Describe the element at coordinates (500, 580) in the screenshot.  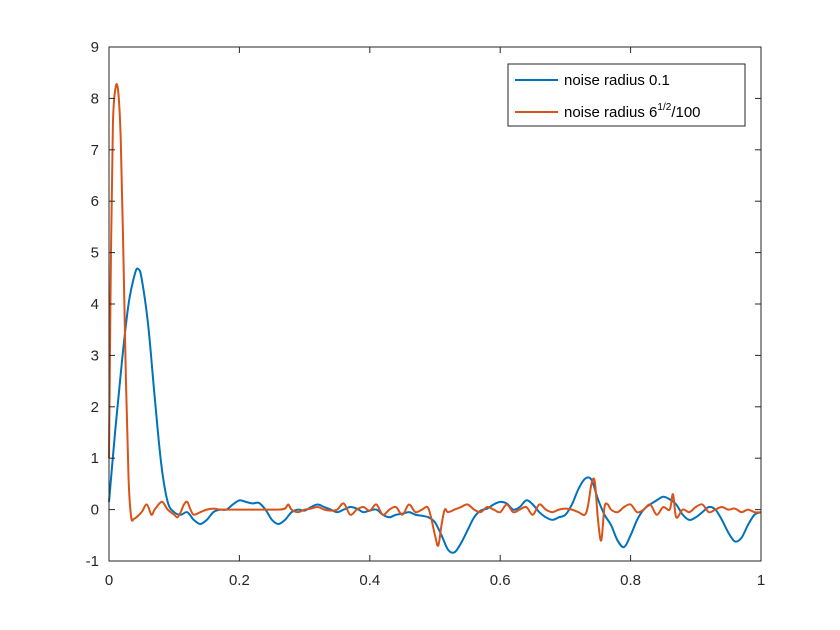
I see `x-tick-label: 0.6` at that location.